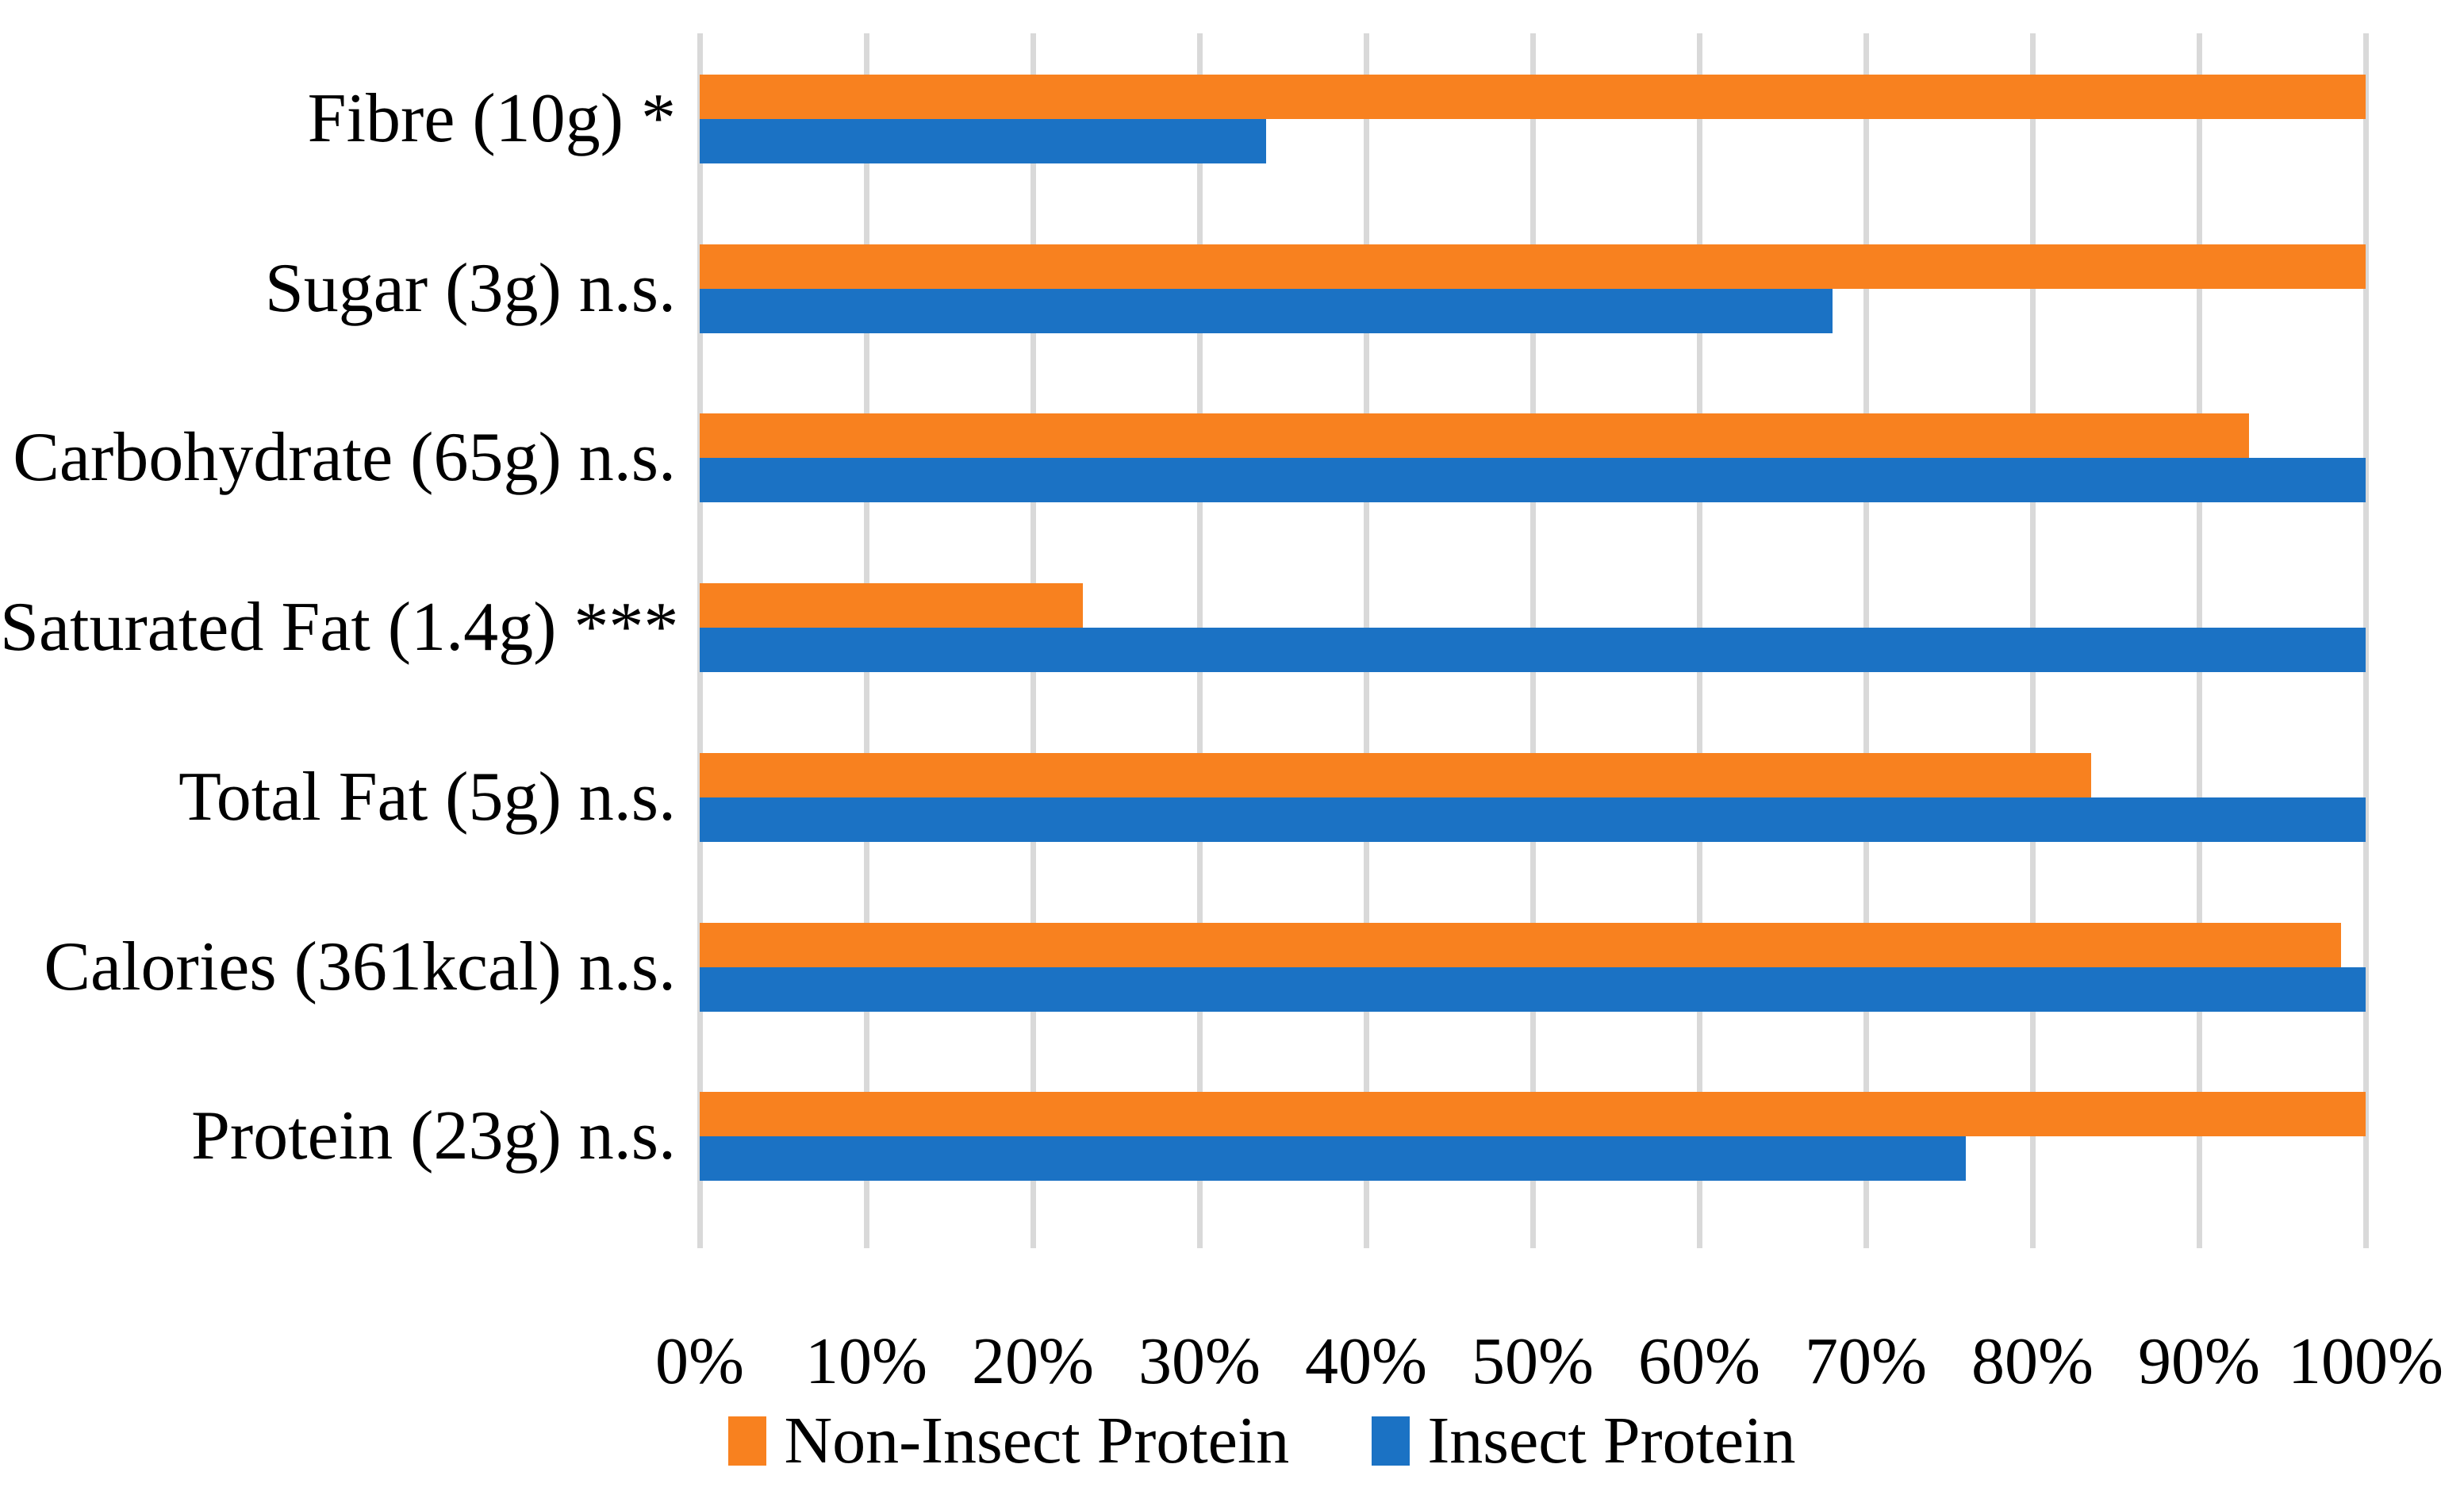  I want to click on x-tick-label: 80%, so click(2032, 1361).